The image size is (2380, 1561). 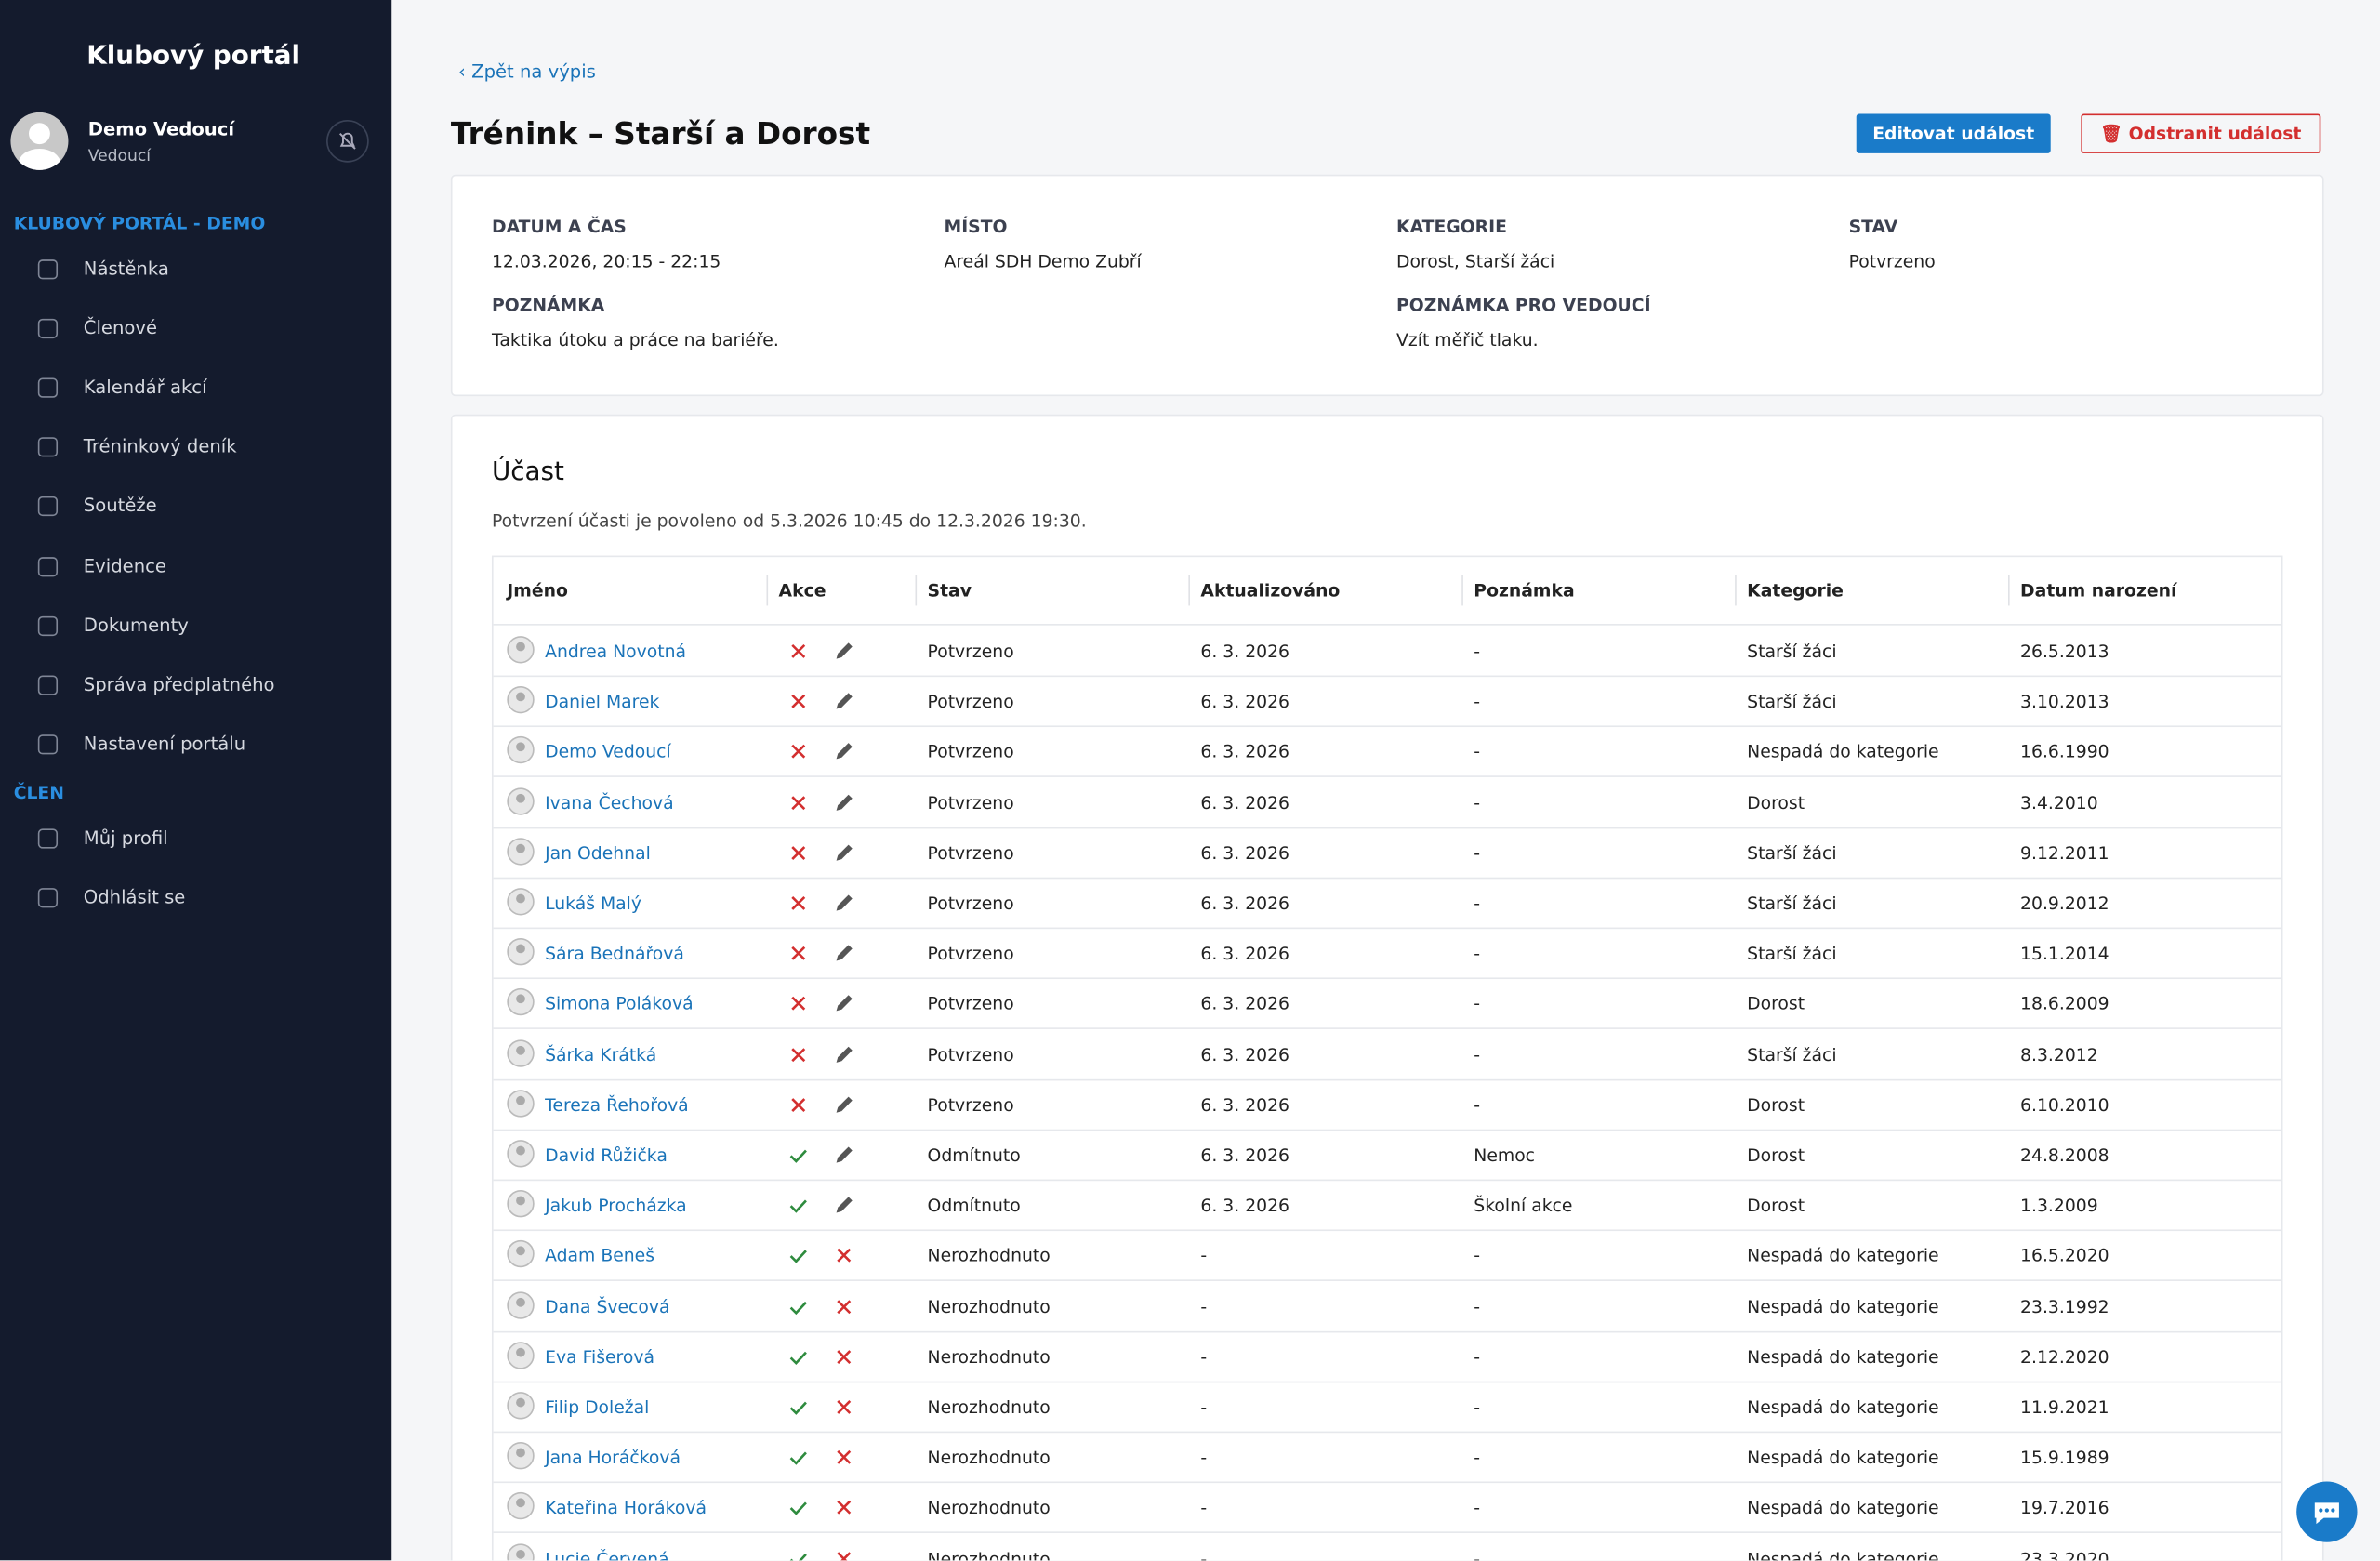 I want to click on member-name: Jan Odehnal, so click(x=598, y=852).